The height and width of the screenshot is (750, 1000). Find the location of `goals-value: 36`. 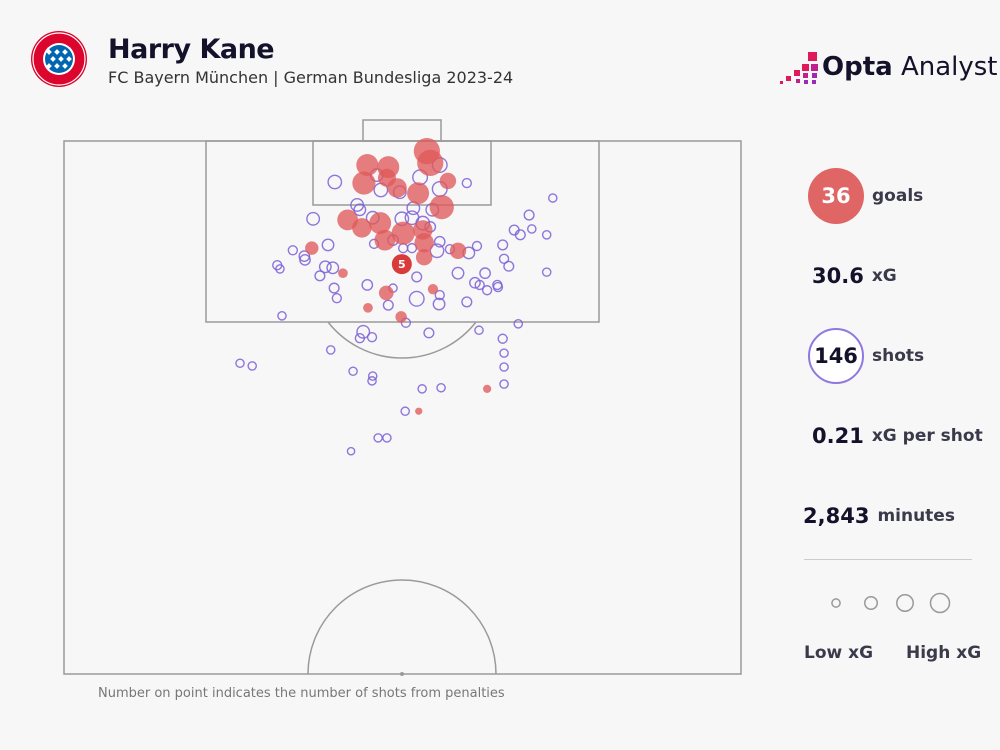

goals-value: 36 is located at coordinates (836, 196).